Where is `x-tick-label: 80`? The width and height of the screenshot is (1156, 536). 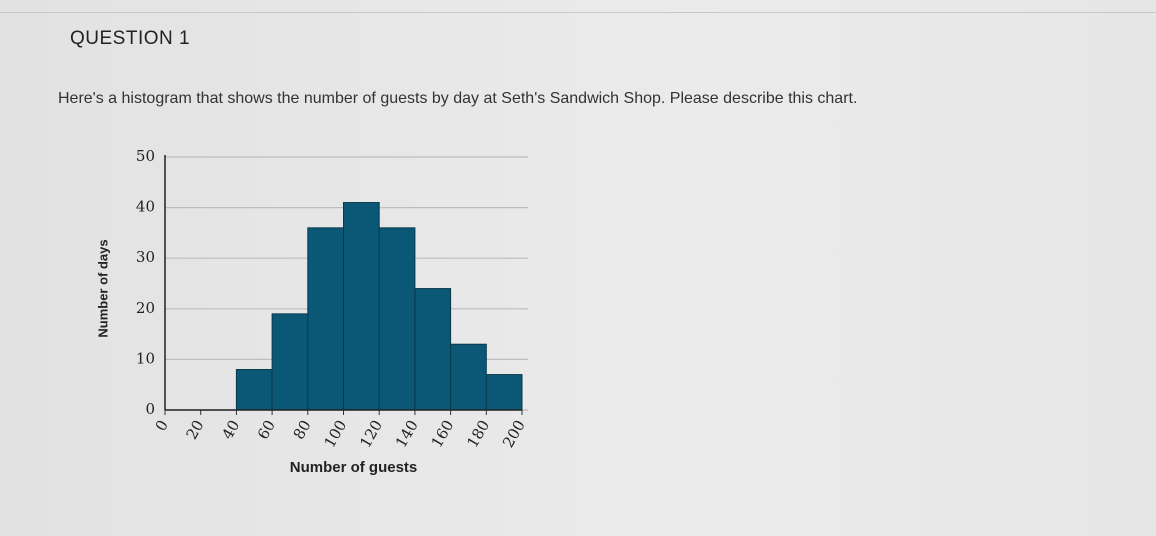
x-tick-label: 80 is located at coordinates (302, 430).